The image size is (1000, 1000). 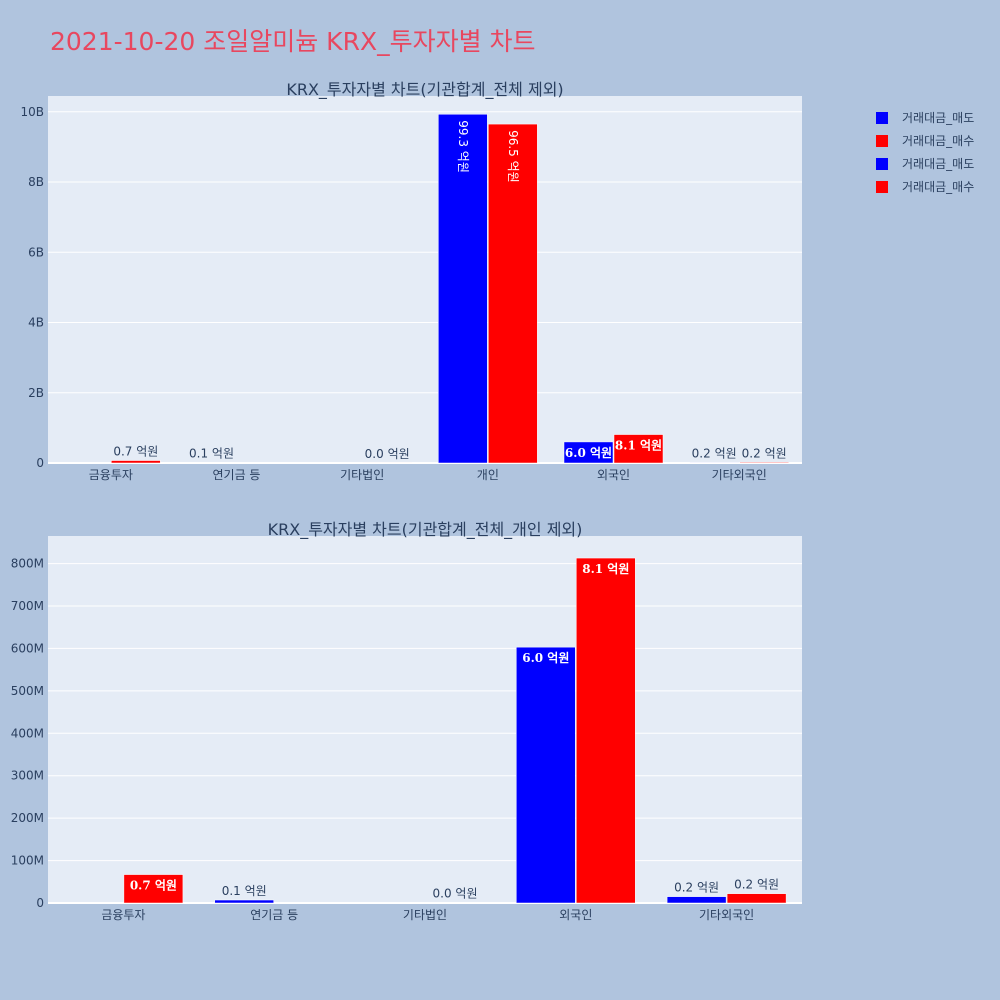 What do you see at coordinates (32, 112) in the screenshot?
I see `y-tick-label: 10B` at bounding box center [32, 112].